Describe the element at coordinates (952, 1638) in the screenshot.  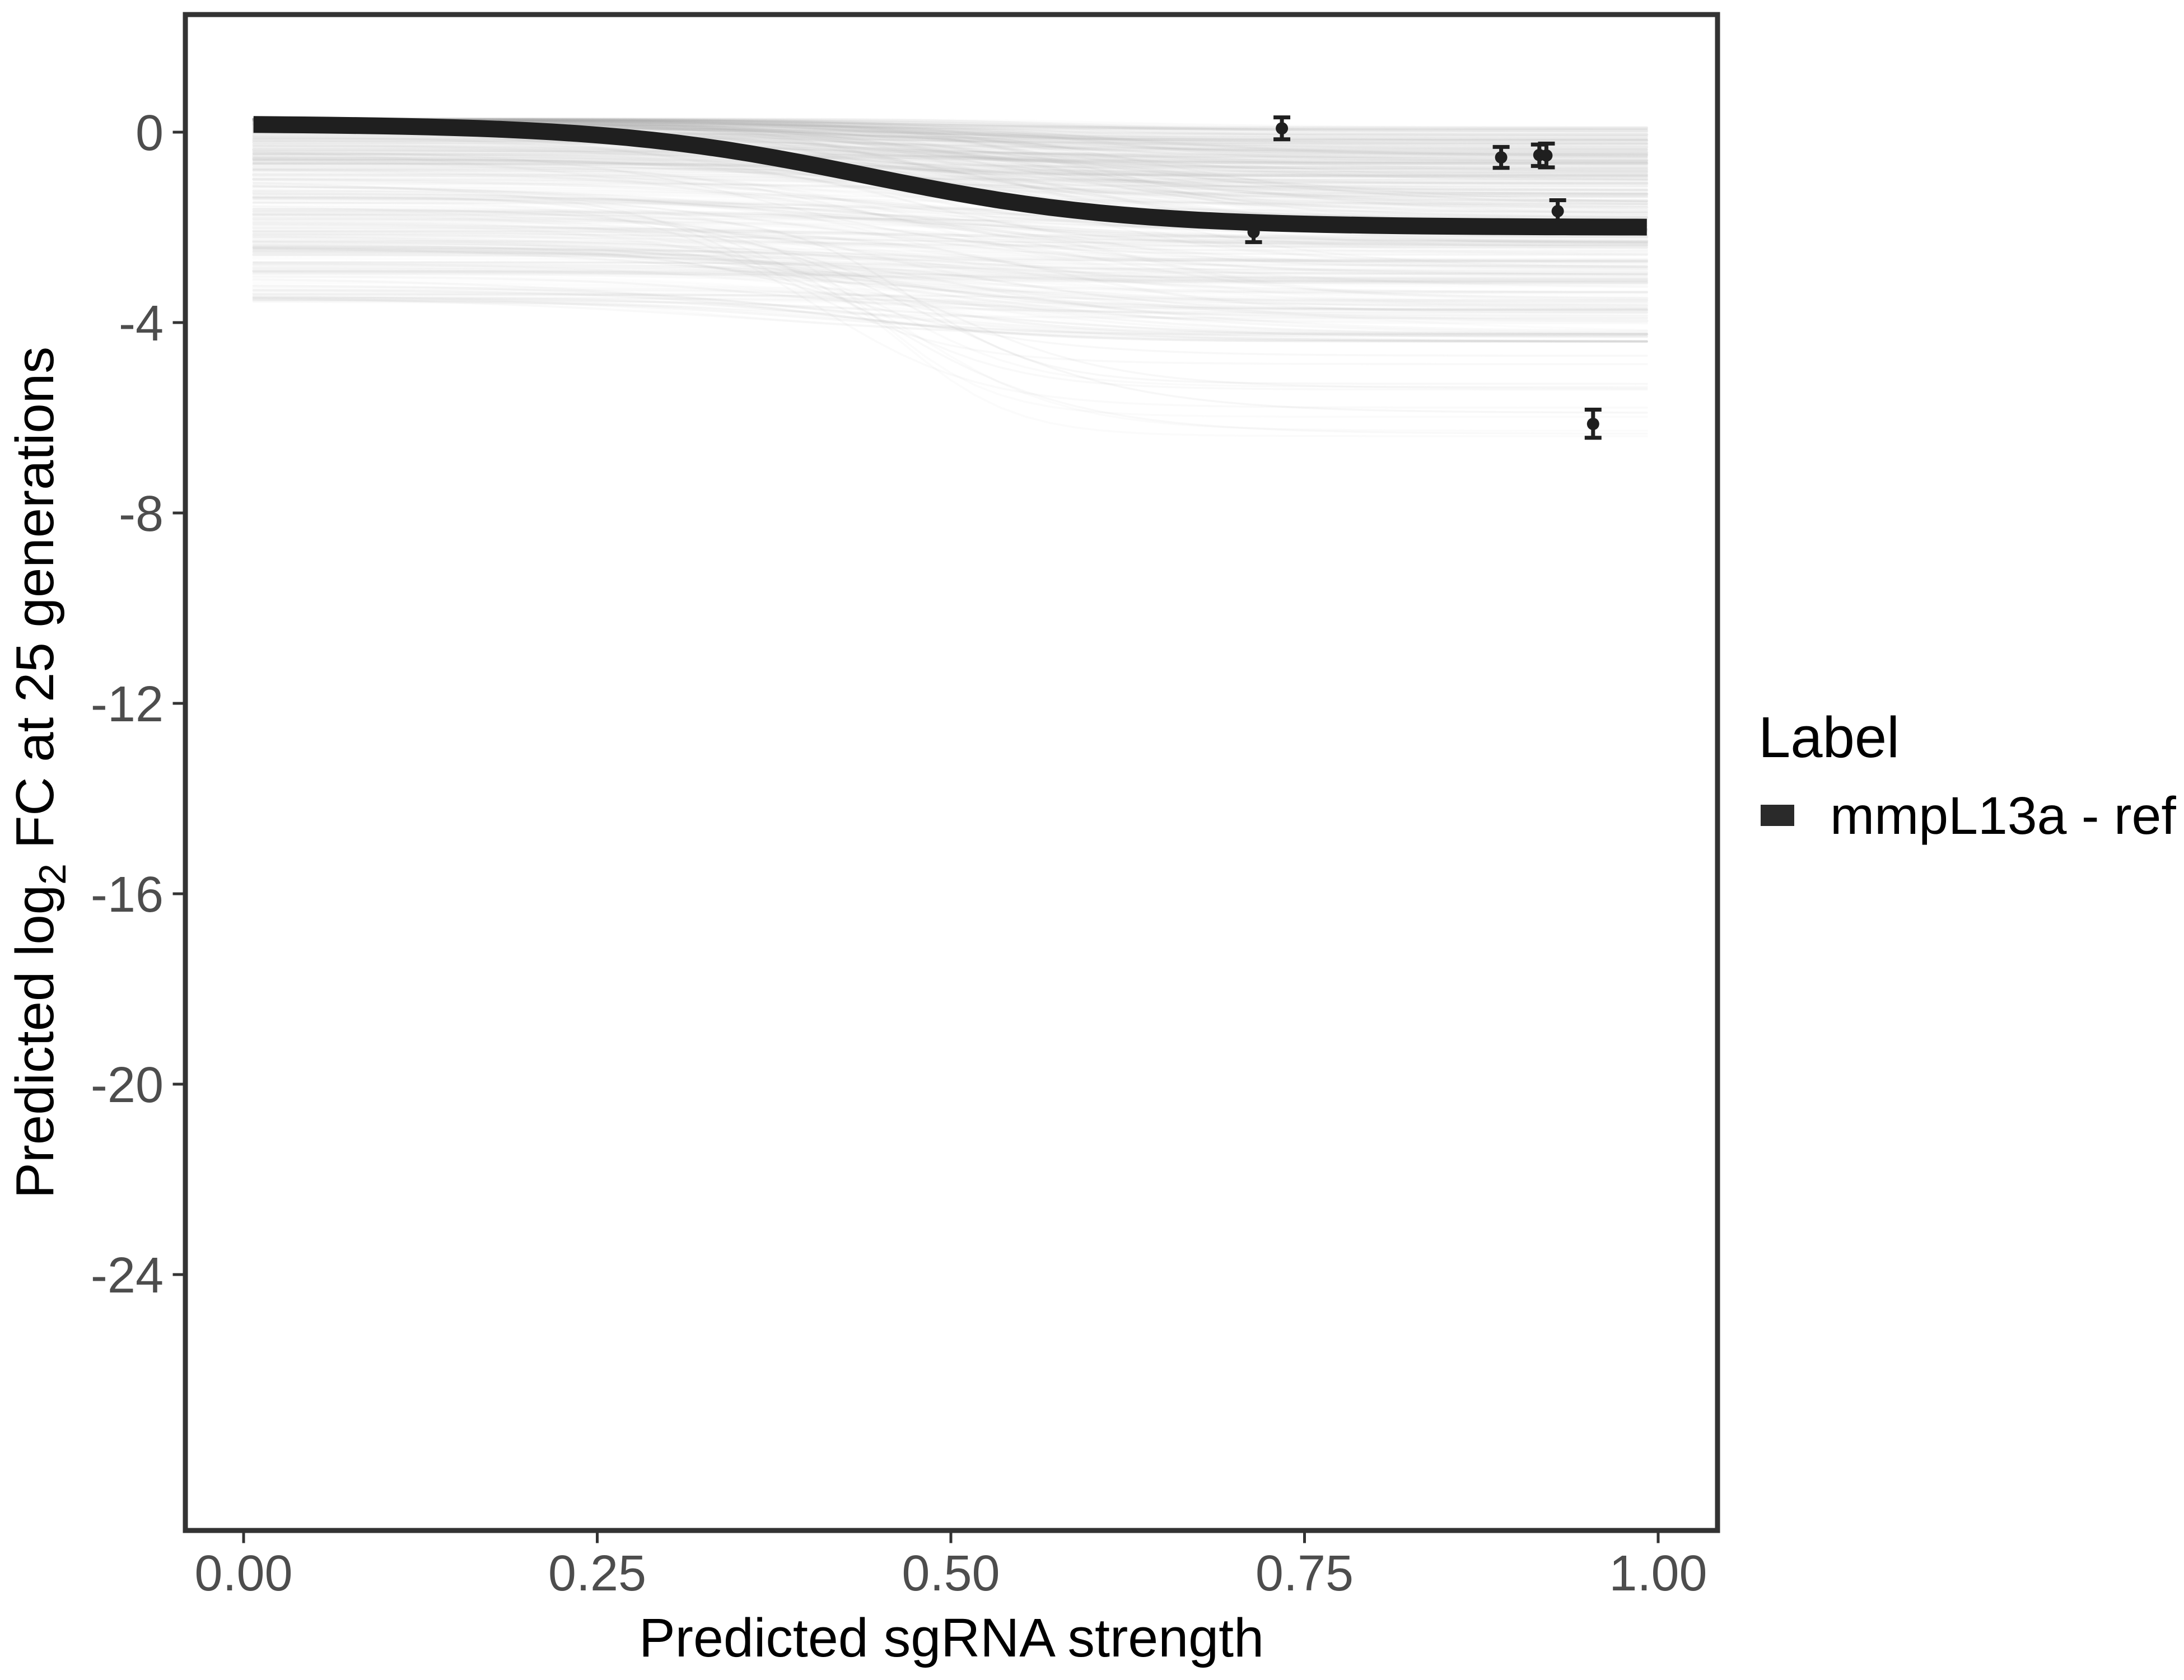
I see `x-axis-title: Predicted sgRNA strength` at that location.